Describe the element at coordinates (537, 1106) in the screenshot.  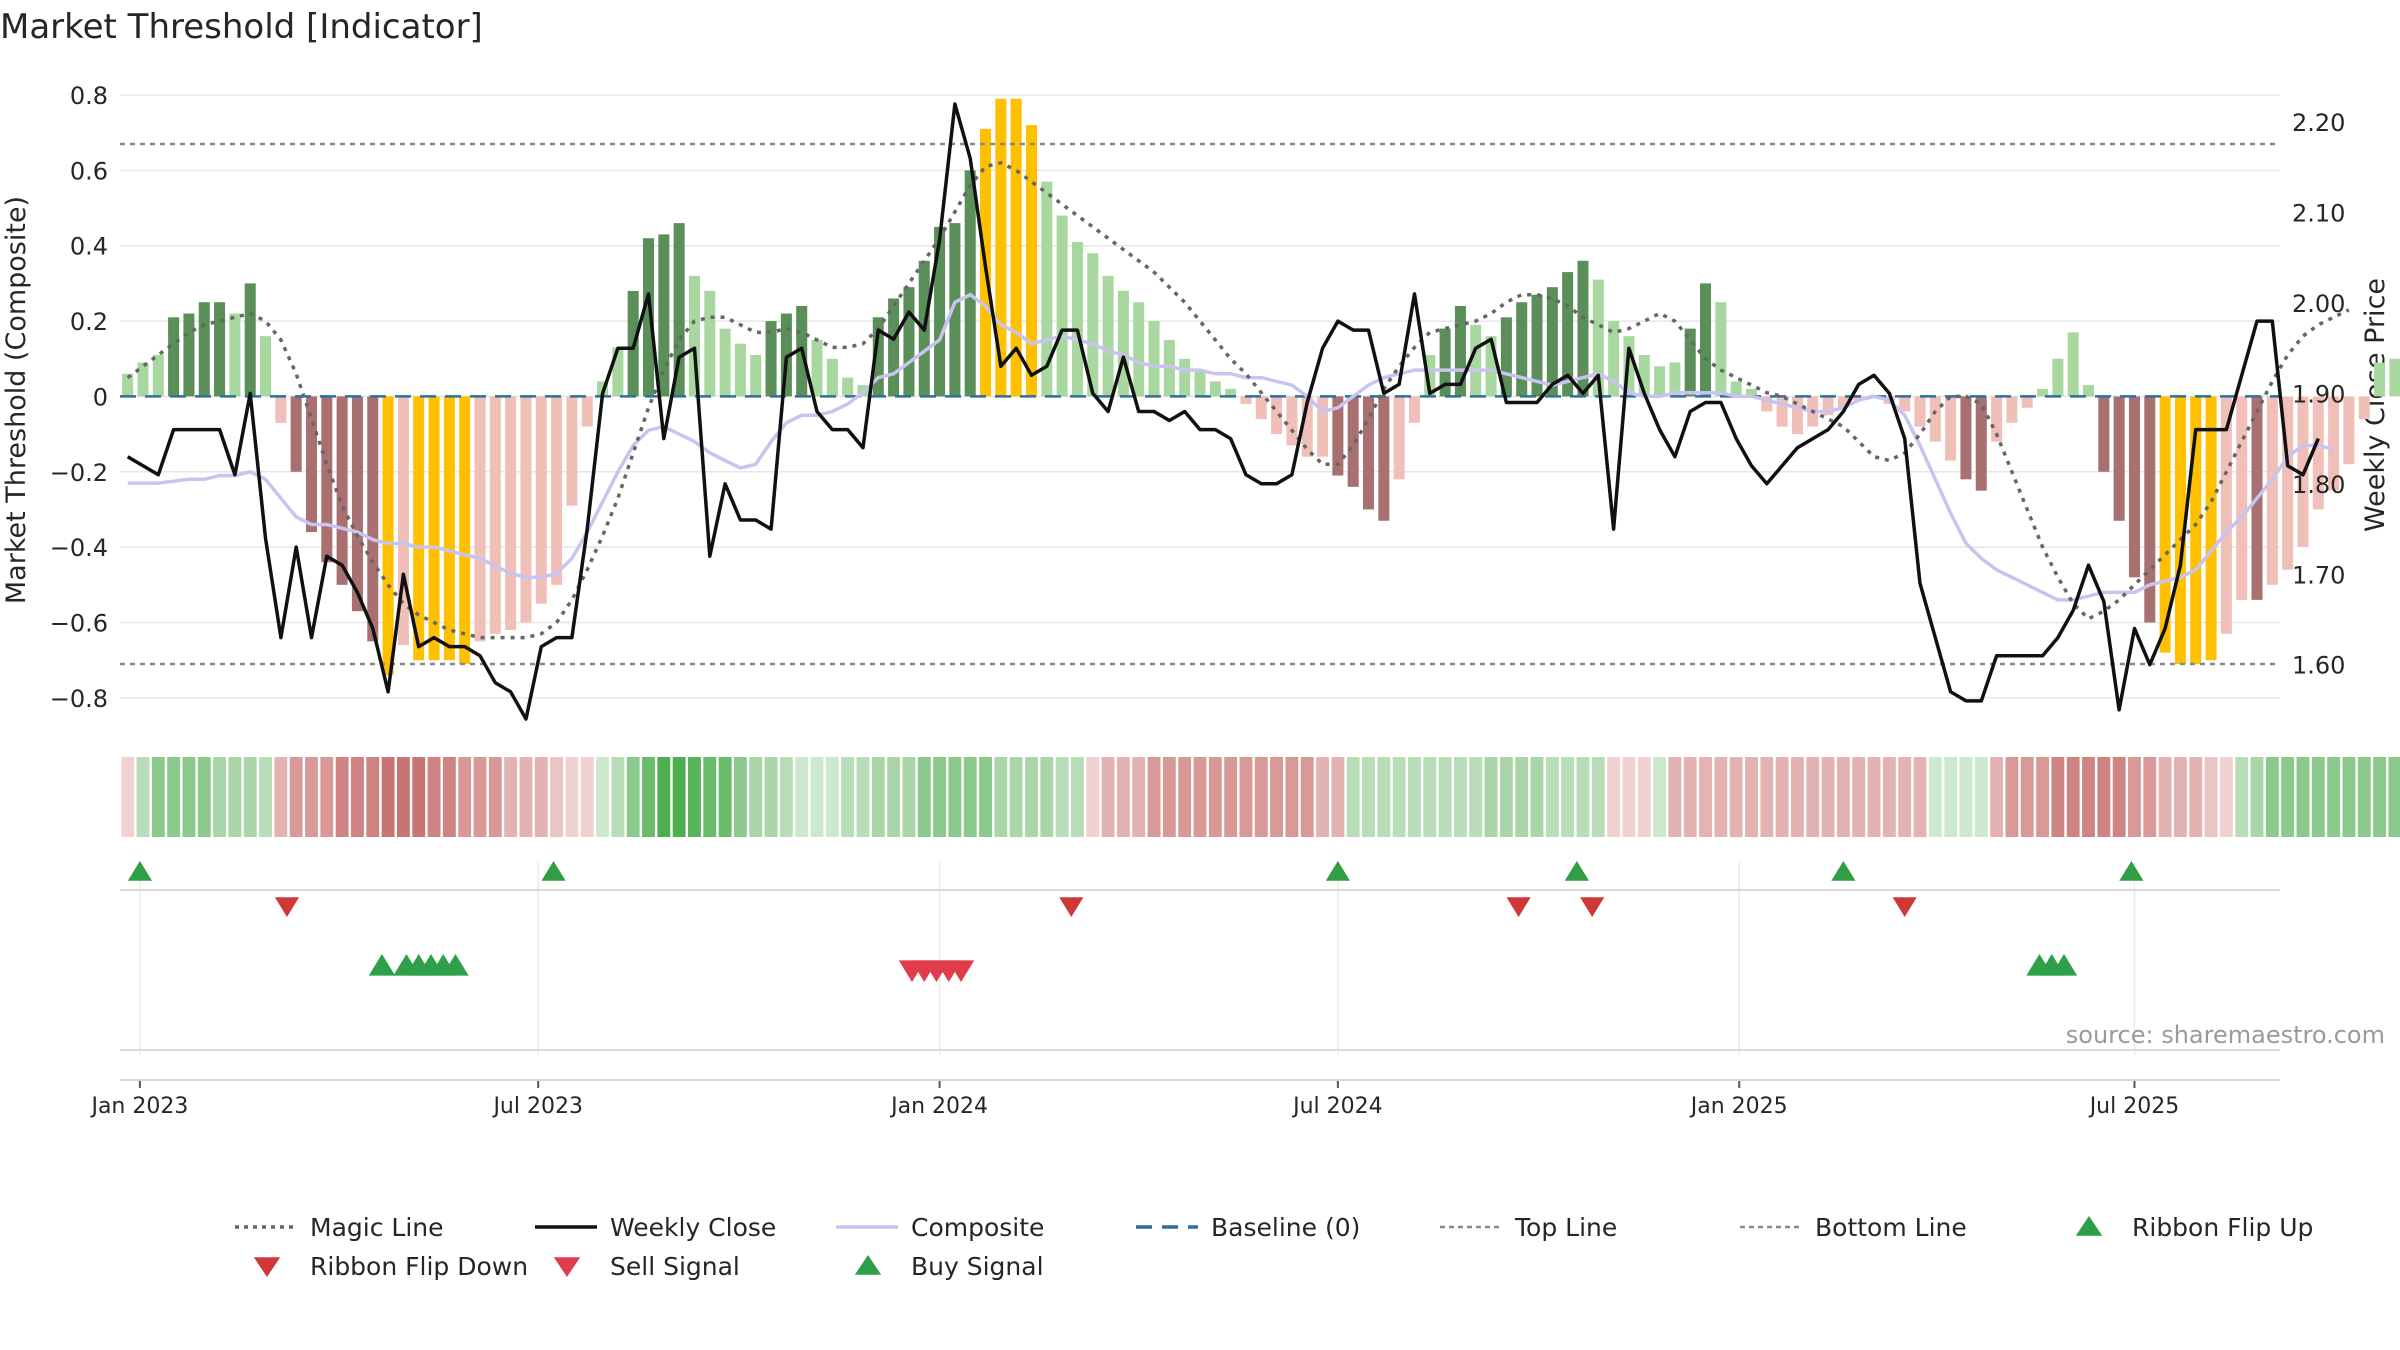
I see `x-tick-label: Jul 2023` at that location.